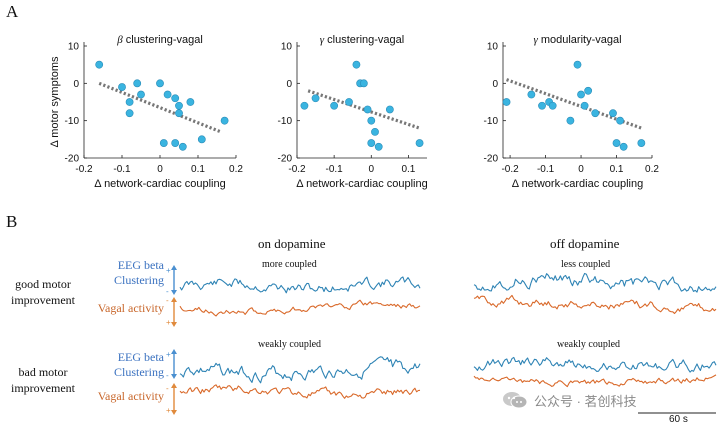  What do you see at coordinates (174, 364) in the screenshot?
I see `eeg-arrow-row2` at bounding box center [174, 364].